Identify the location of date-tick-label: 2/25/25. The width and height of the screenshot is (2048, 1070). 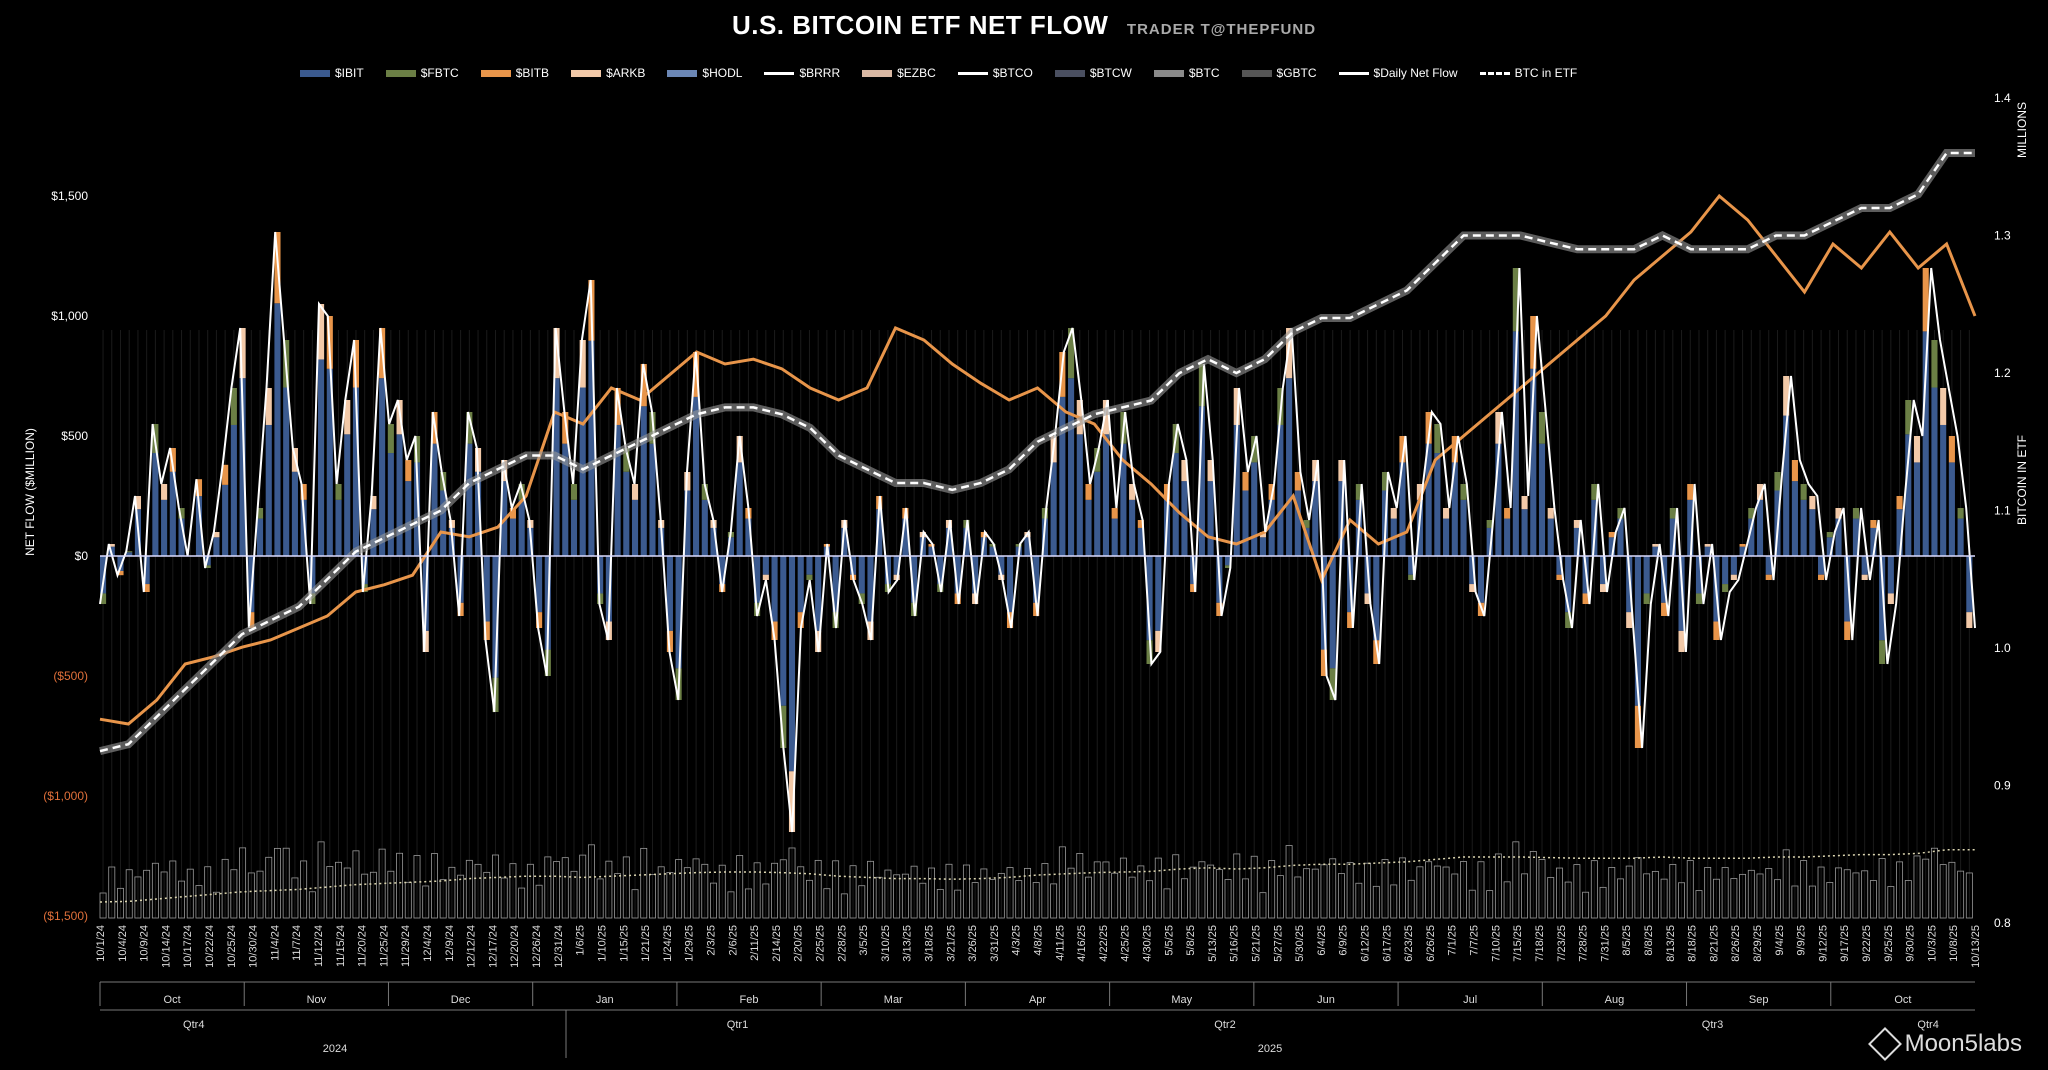
(820, 943).